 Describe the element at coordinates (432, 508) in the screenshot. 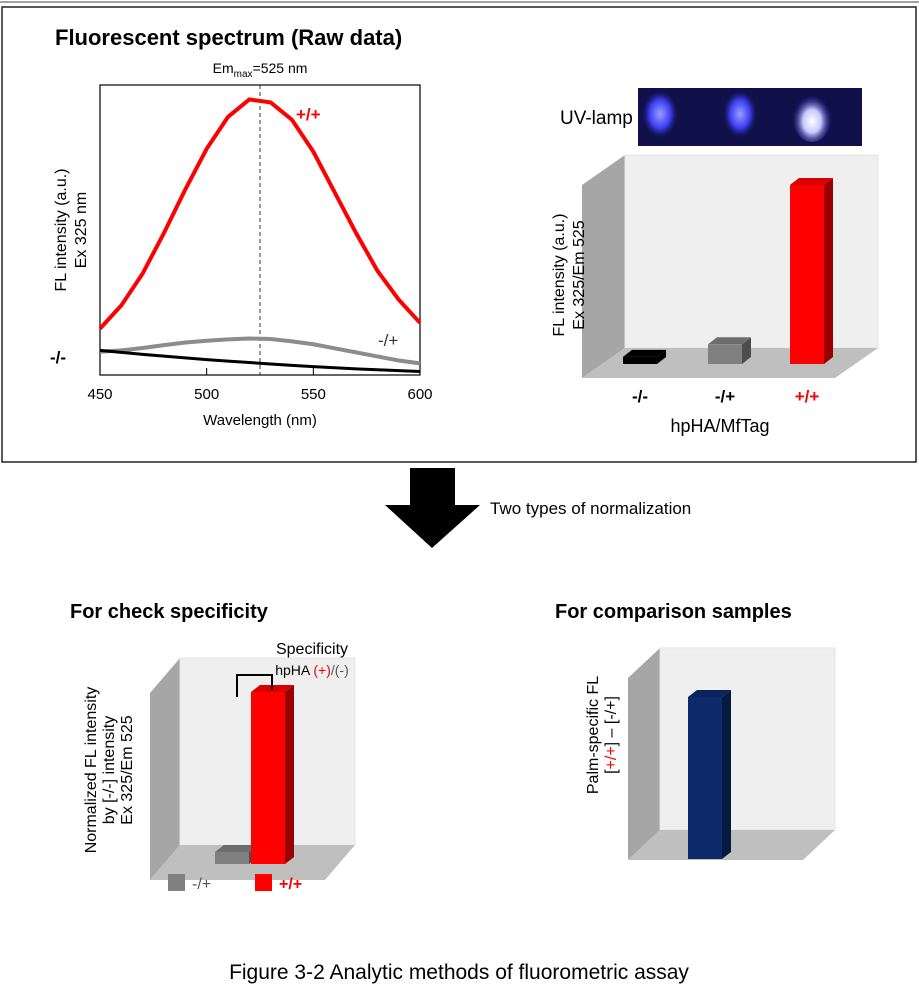

I see `arrow` at that location.